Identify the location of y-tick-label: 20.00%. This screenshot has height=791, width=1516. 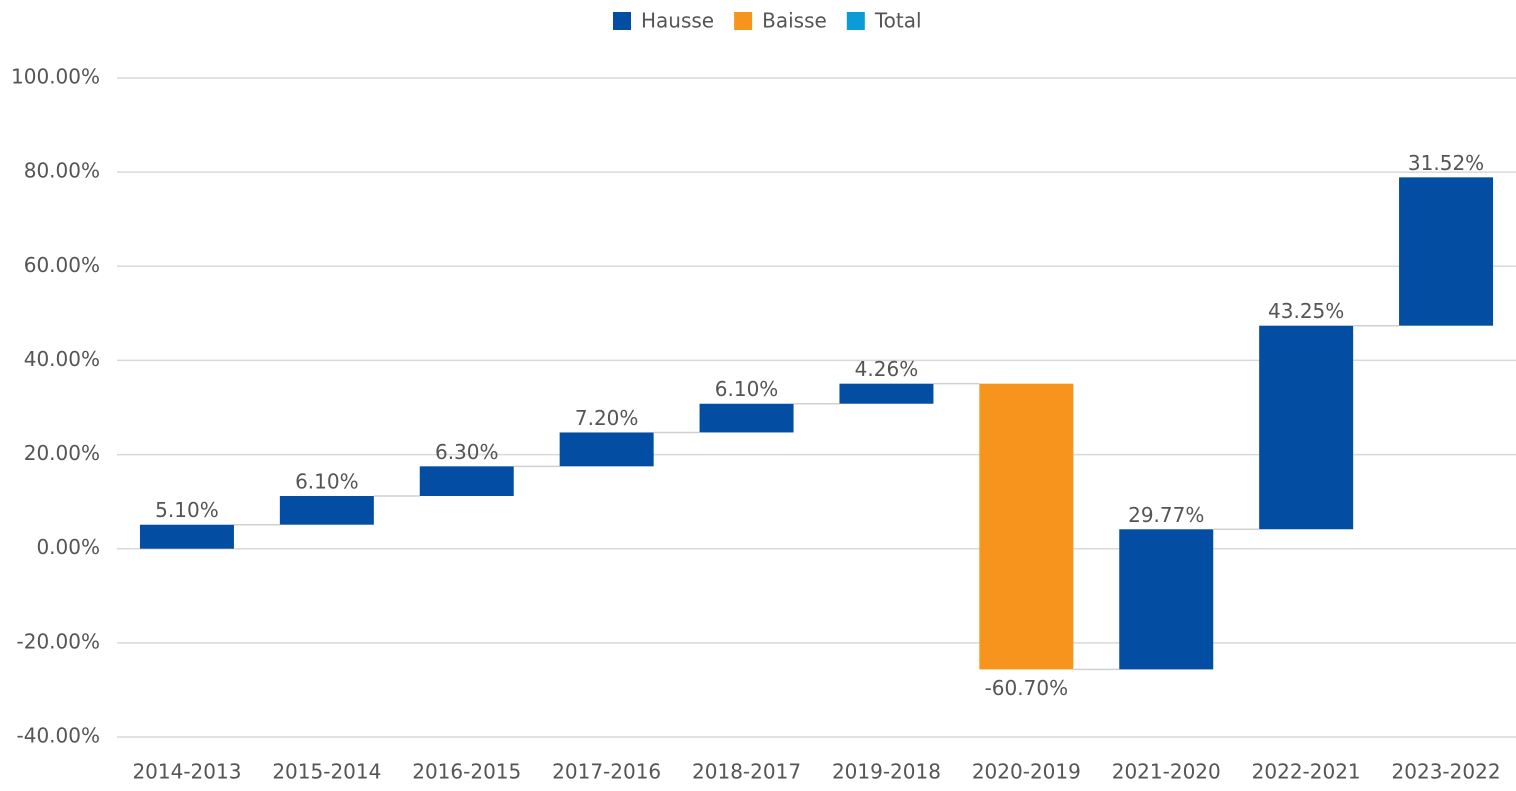
(62, 453).